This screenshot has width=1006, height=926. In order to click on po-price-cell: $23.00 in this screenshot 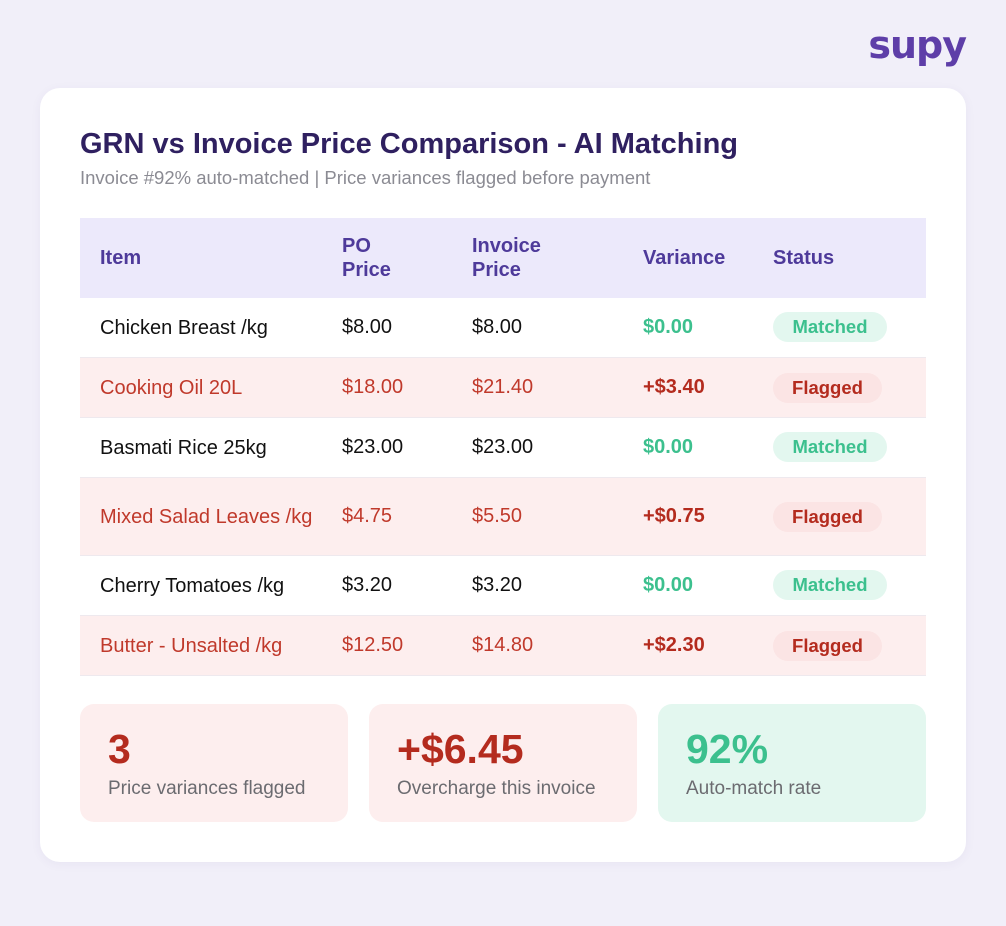, I will do `click(373, 447)`.